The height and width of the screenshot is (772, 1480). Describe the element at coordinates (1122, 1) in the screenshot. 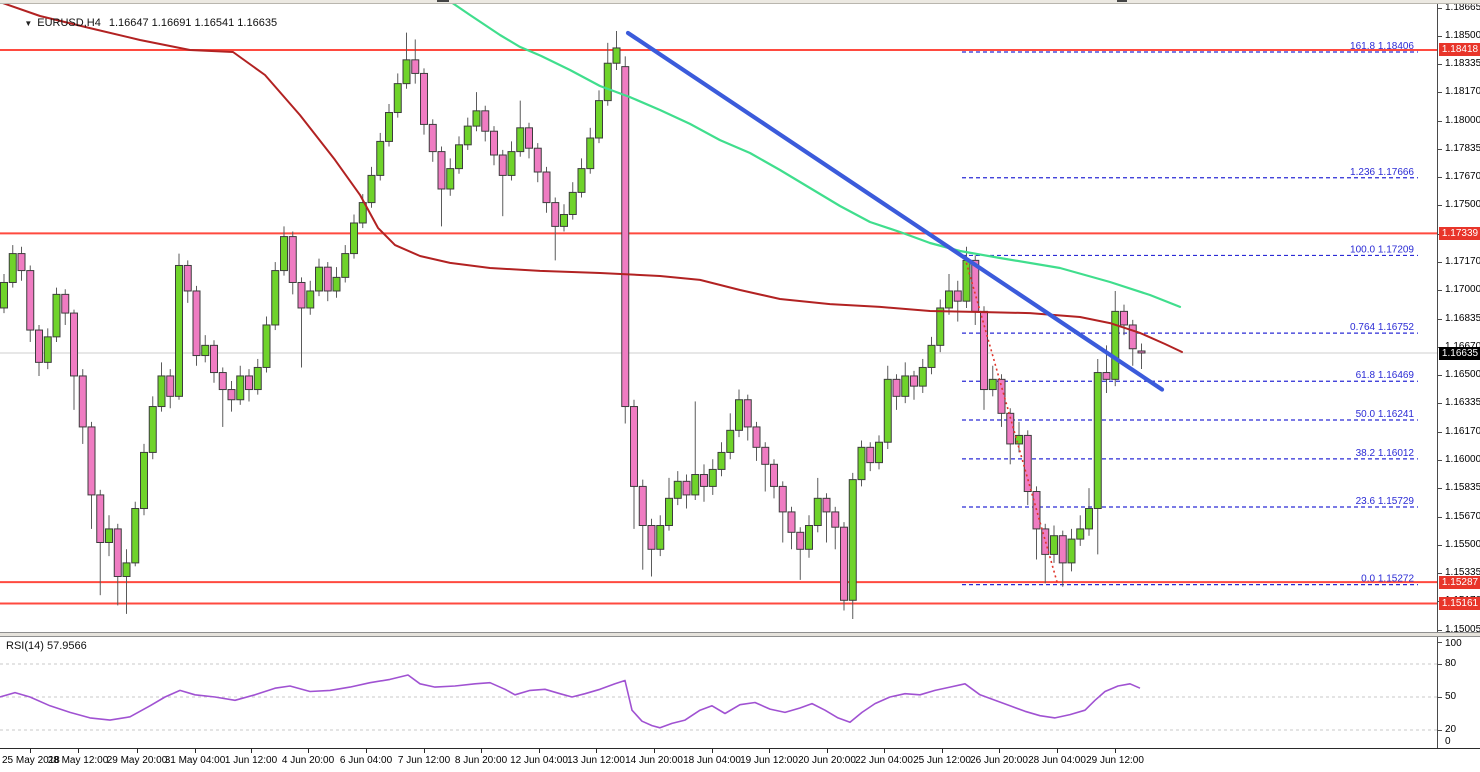

I see `toolbar-remnant-mark` at that location.